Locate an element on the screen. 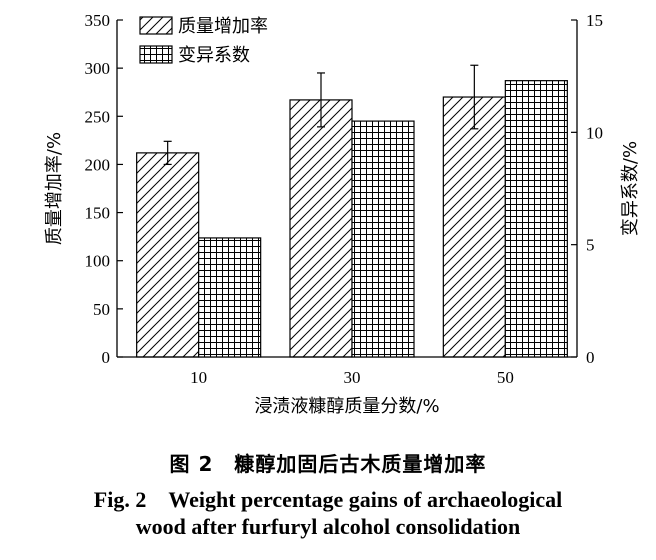 The height and width of the screenshot is (560, 656). y-tick-label: 350 is located at coordinates (98, 20).